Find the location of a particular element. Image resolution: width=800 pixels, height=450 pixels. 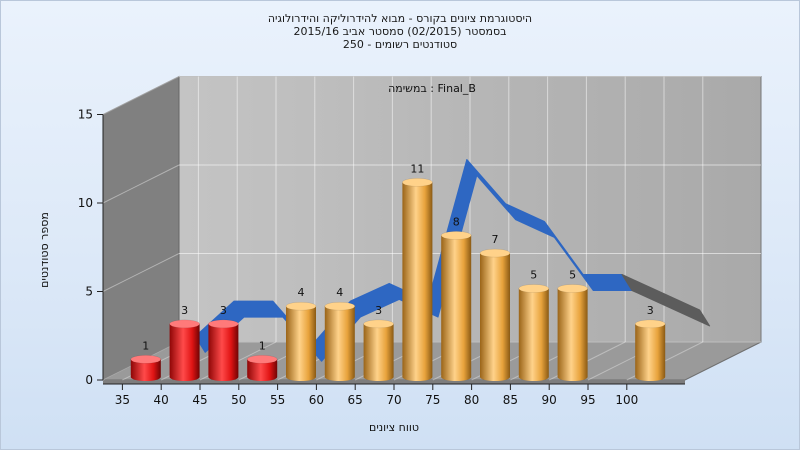

x-tick-label: 75 is located at coordinates (432, 400).